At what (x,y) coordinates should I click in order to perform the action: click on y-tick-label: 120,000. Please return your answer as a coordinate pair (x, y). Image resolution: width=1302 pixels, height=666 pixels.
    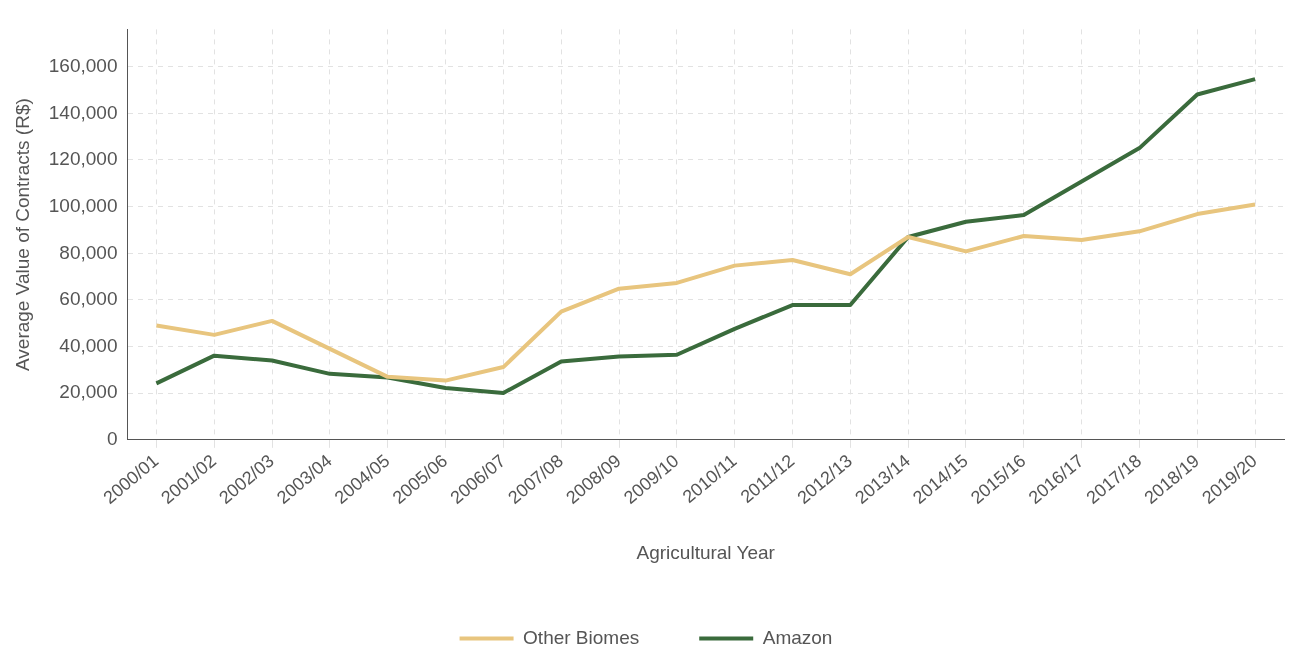
    Looking at the image, I should click on (83, 159).